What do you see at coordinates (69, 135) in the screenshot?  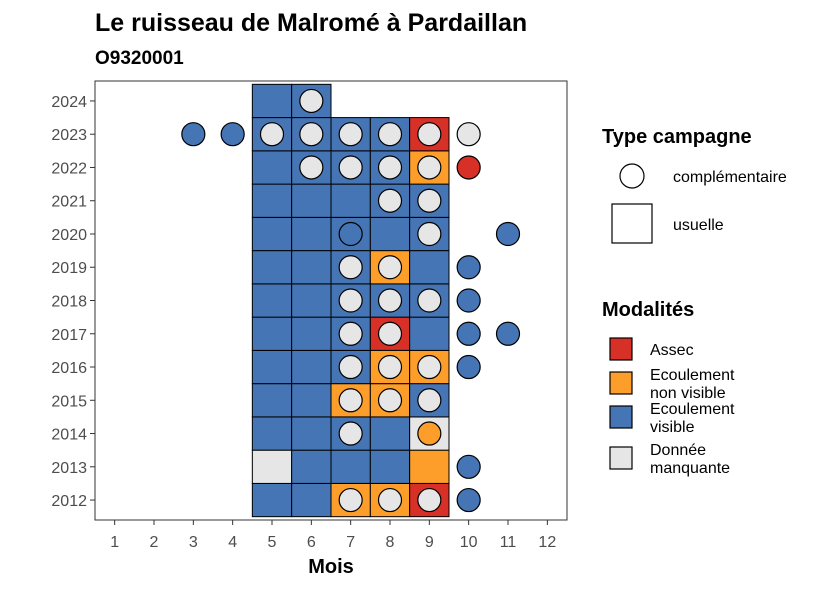 I see `y-tick-label: 2023` at bounding box center [69, 135].